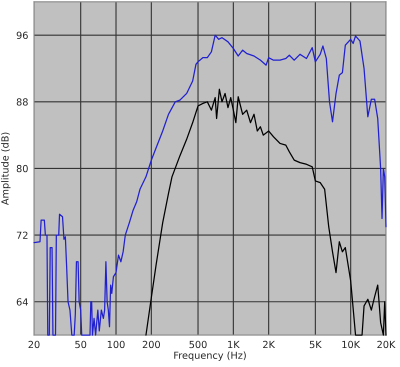 The image size is (400, 367). Describe the element at coordinates (316, 344) in the screenshot. I see `x-tick-label: 5K` at that location.